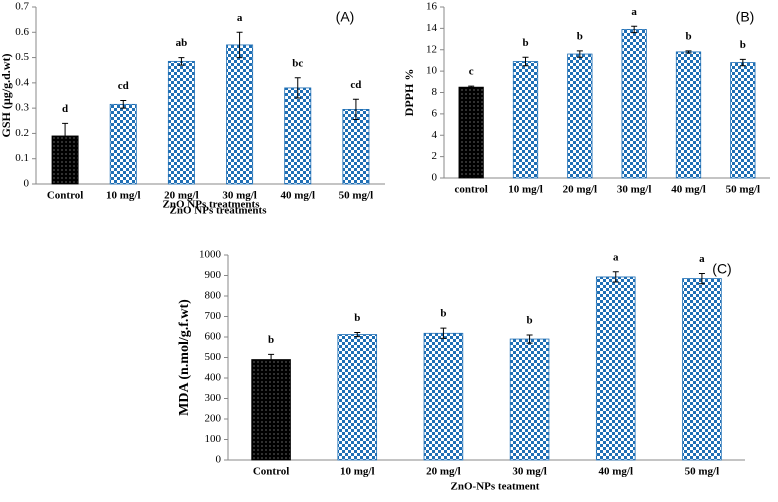 The height and width of the screenshot is (502, 778). Describe the element at coordinates (432, 71) in the screenshot. I see `y-tick-label: 10` at that location.